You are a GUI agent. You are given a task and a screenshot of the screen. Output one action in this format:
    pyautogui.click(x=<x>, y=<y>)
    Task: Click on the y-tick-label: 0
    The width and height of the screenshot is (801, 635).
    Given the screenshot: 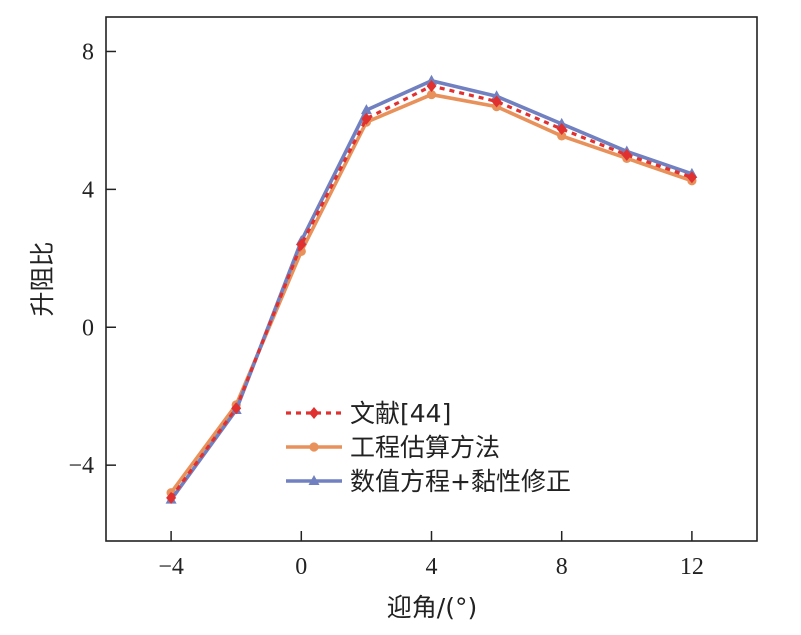 What is the action you would take?
    pyautogui.click(x=88, y=328)
    